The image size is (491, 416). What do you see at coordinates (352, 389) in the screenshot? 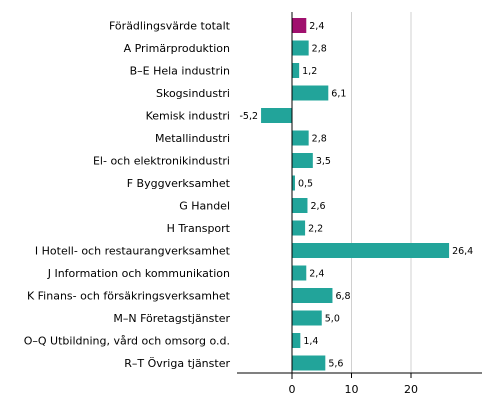
I see `x-tick-label: 10` at bounding box center [352, 389].